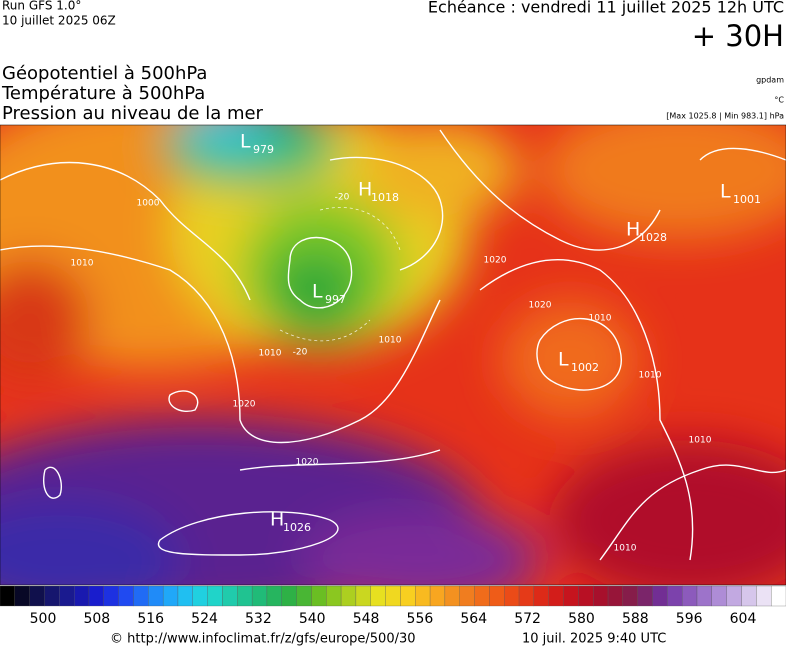  What do you see at coordinates (59, 21) in the screenshot?
I see `run-date: 10 juillet 2025 06Z` at bounding box center [59, 21].